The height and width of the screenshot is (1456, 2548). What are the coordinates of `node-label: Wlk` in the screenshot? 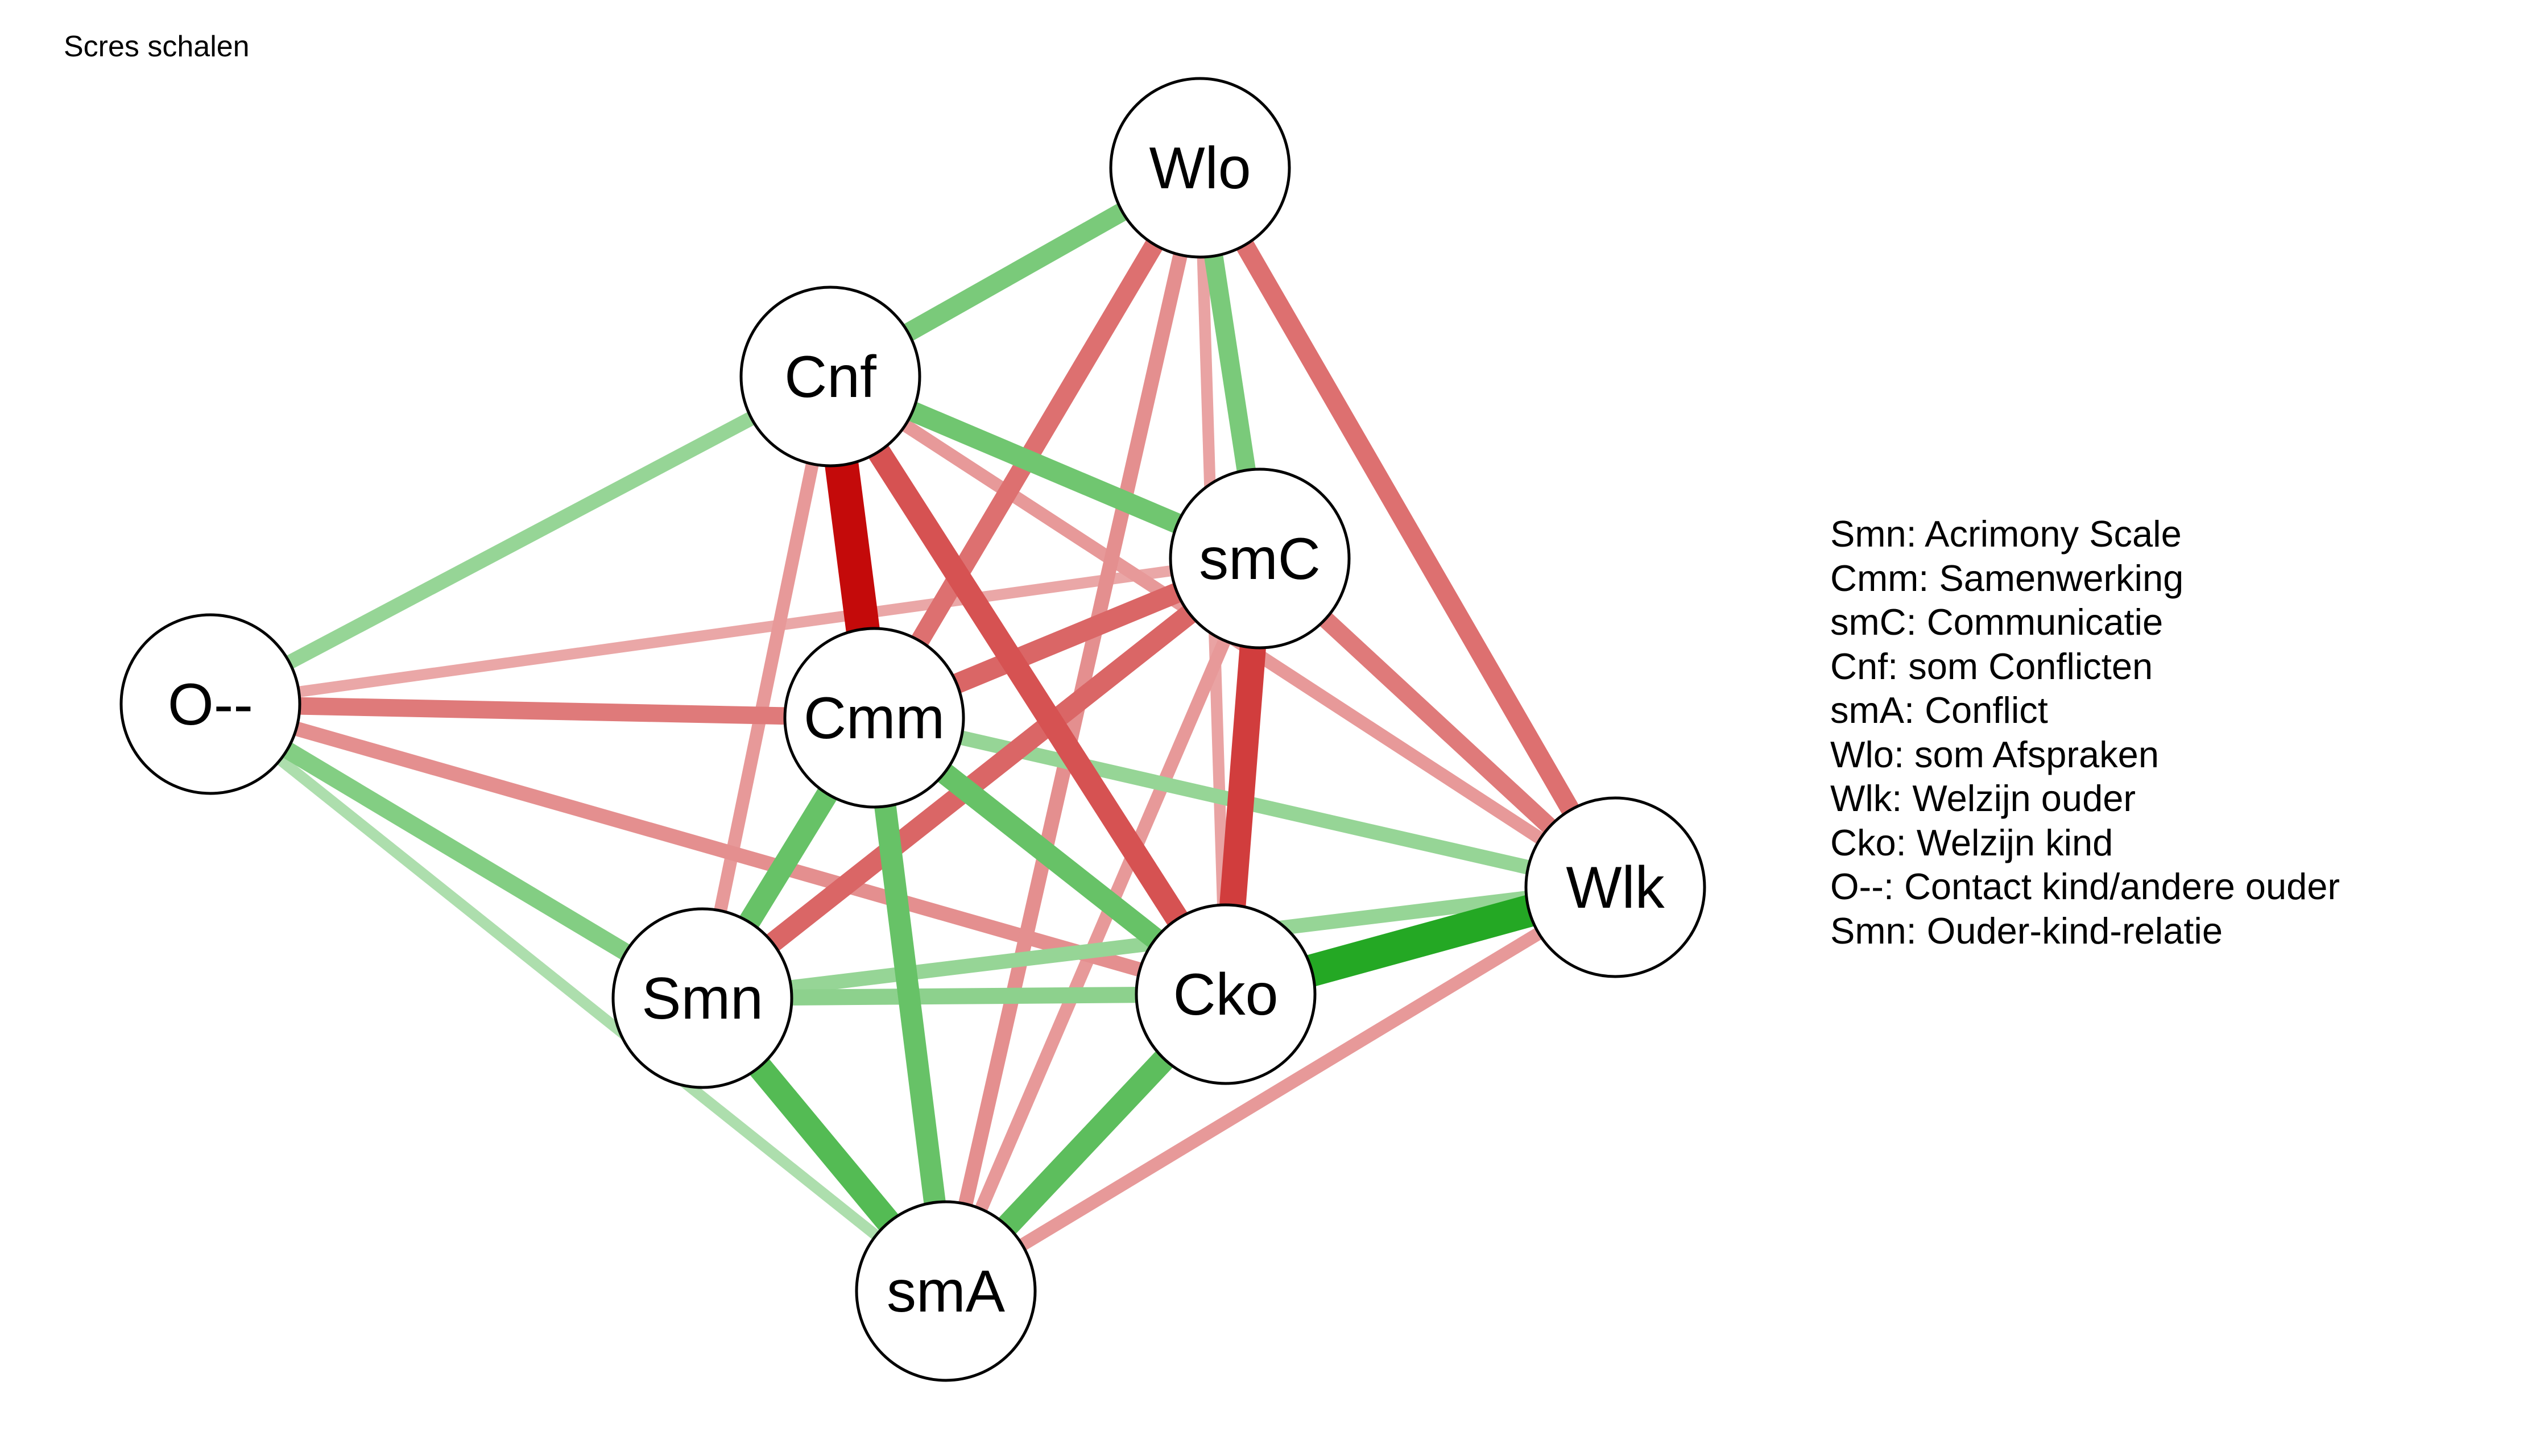 It's located at (1615, 888).